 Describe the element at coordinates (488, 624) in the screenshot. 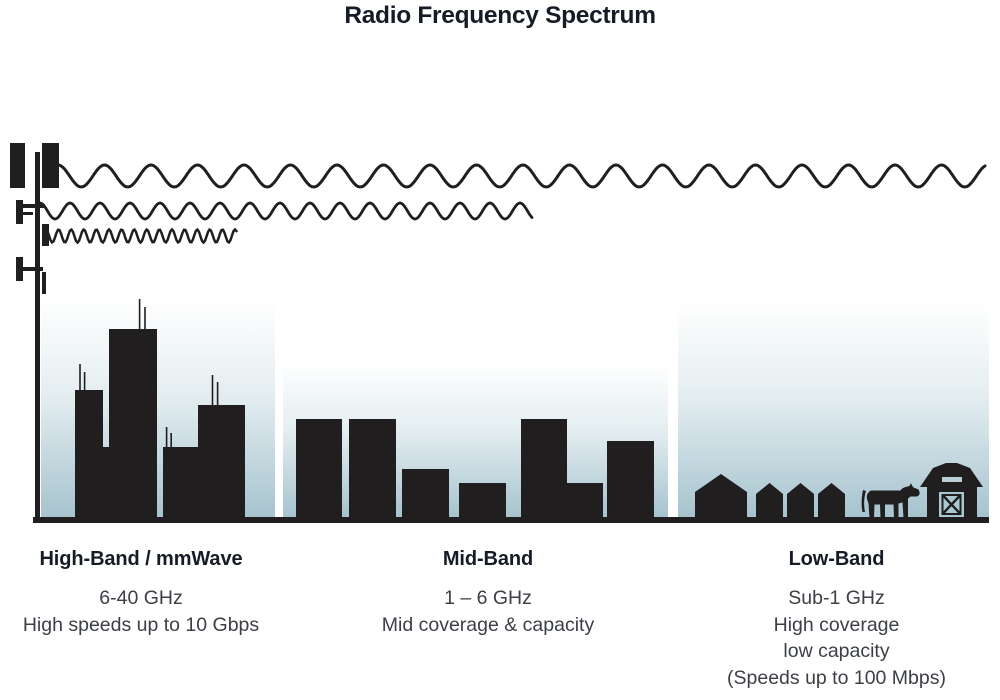

I see `mid-band-description: Mid coverage & capacity` at that location.